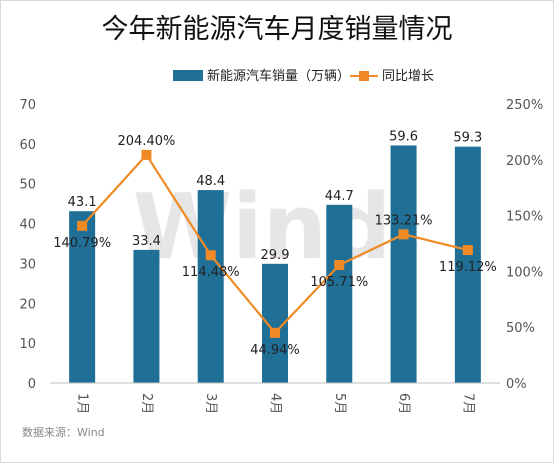  Describe the element at coordinates (339, 403) in the screenshot. I see `category-label: 5月` at that location.